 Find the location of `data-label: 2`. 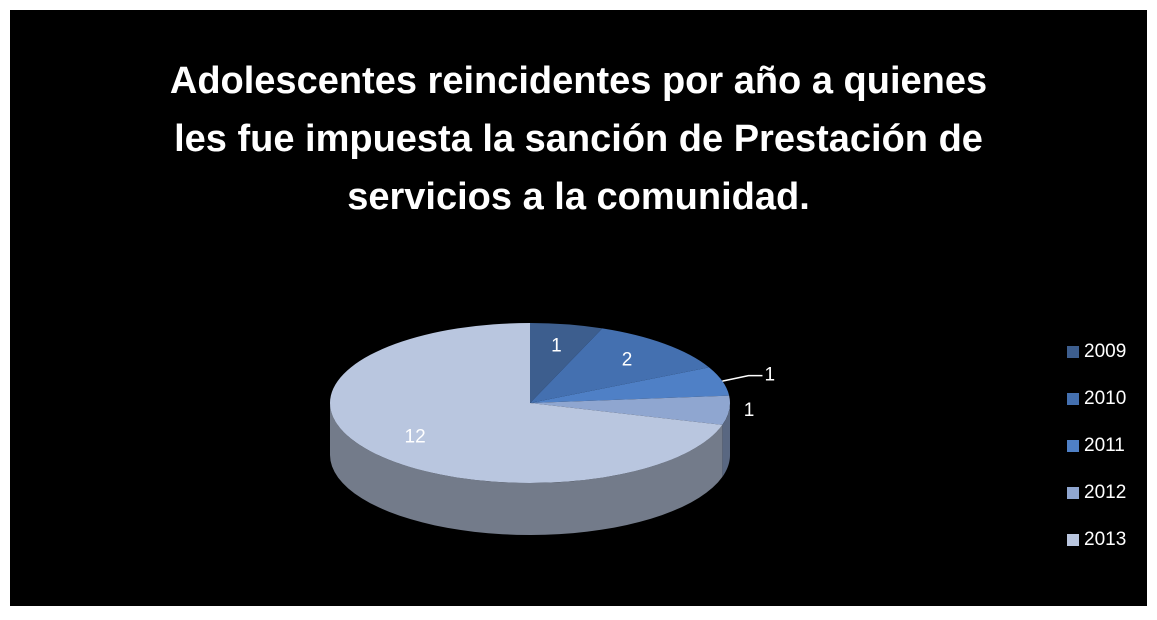

data-label: 2 is located at coordinates (627, 359).